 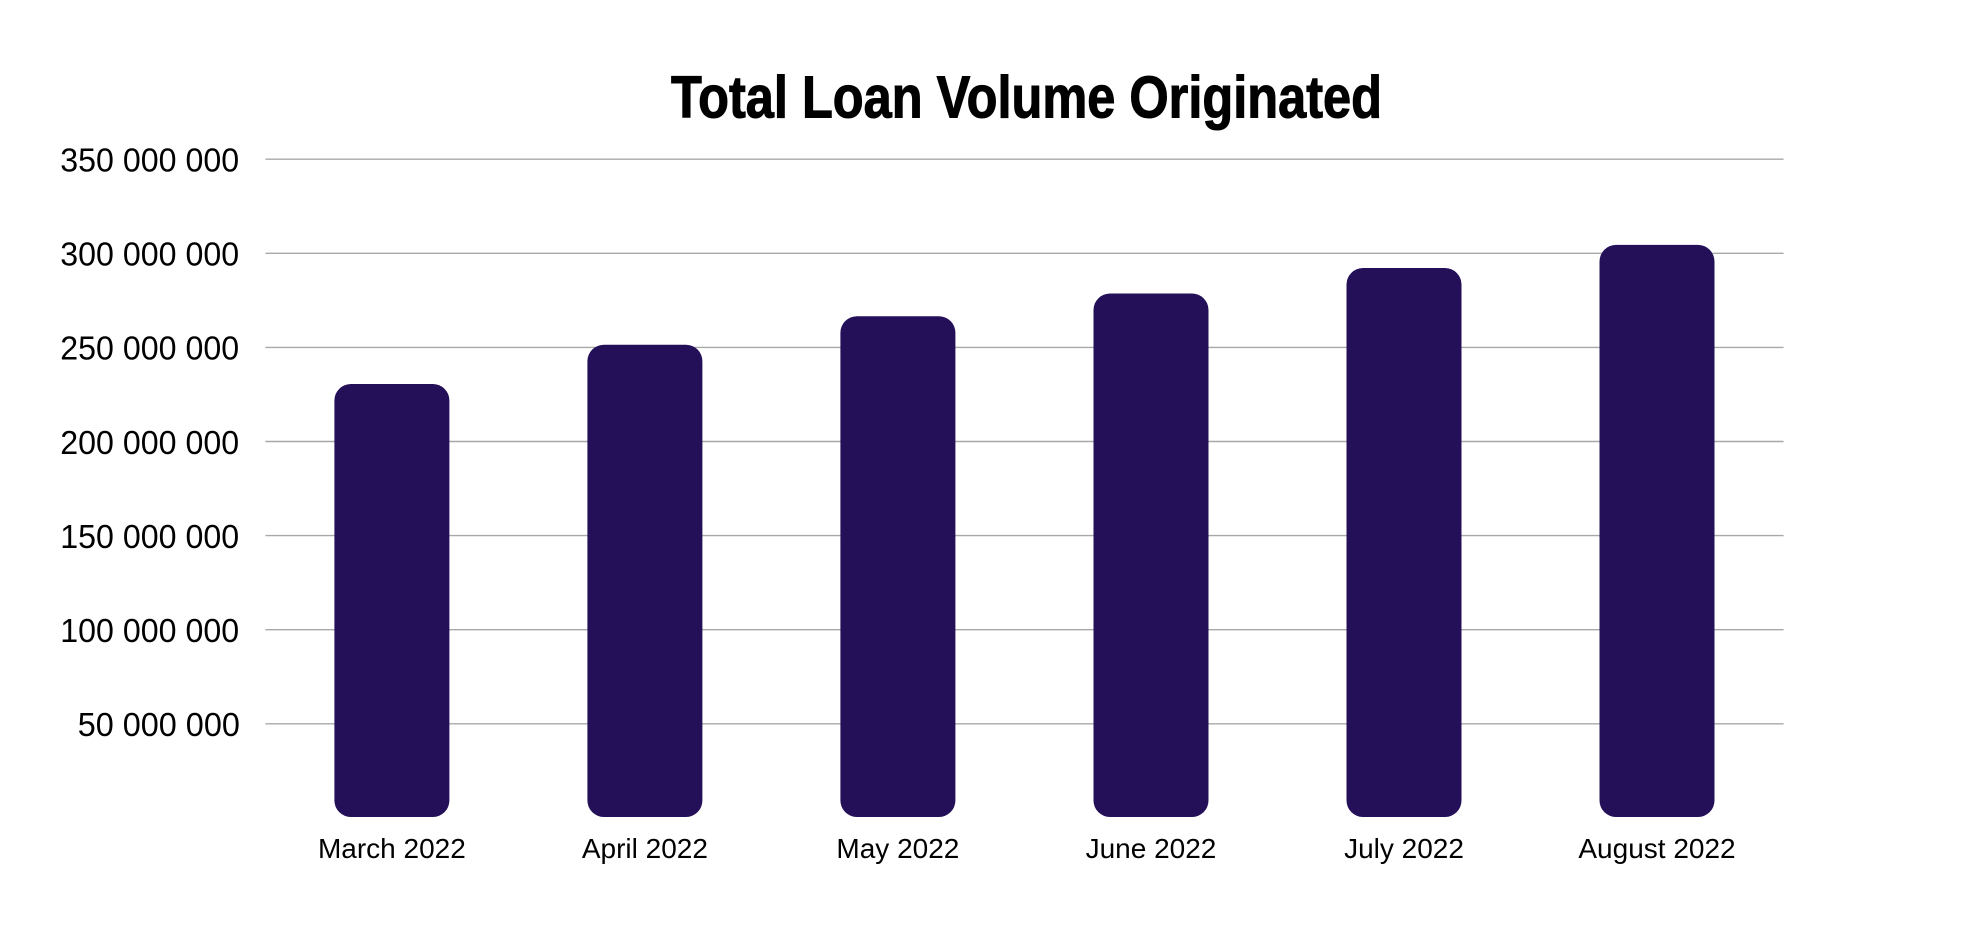 I want to click on svg-text: 50 000 000, so click(x=159, y=724).